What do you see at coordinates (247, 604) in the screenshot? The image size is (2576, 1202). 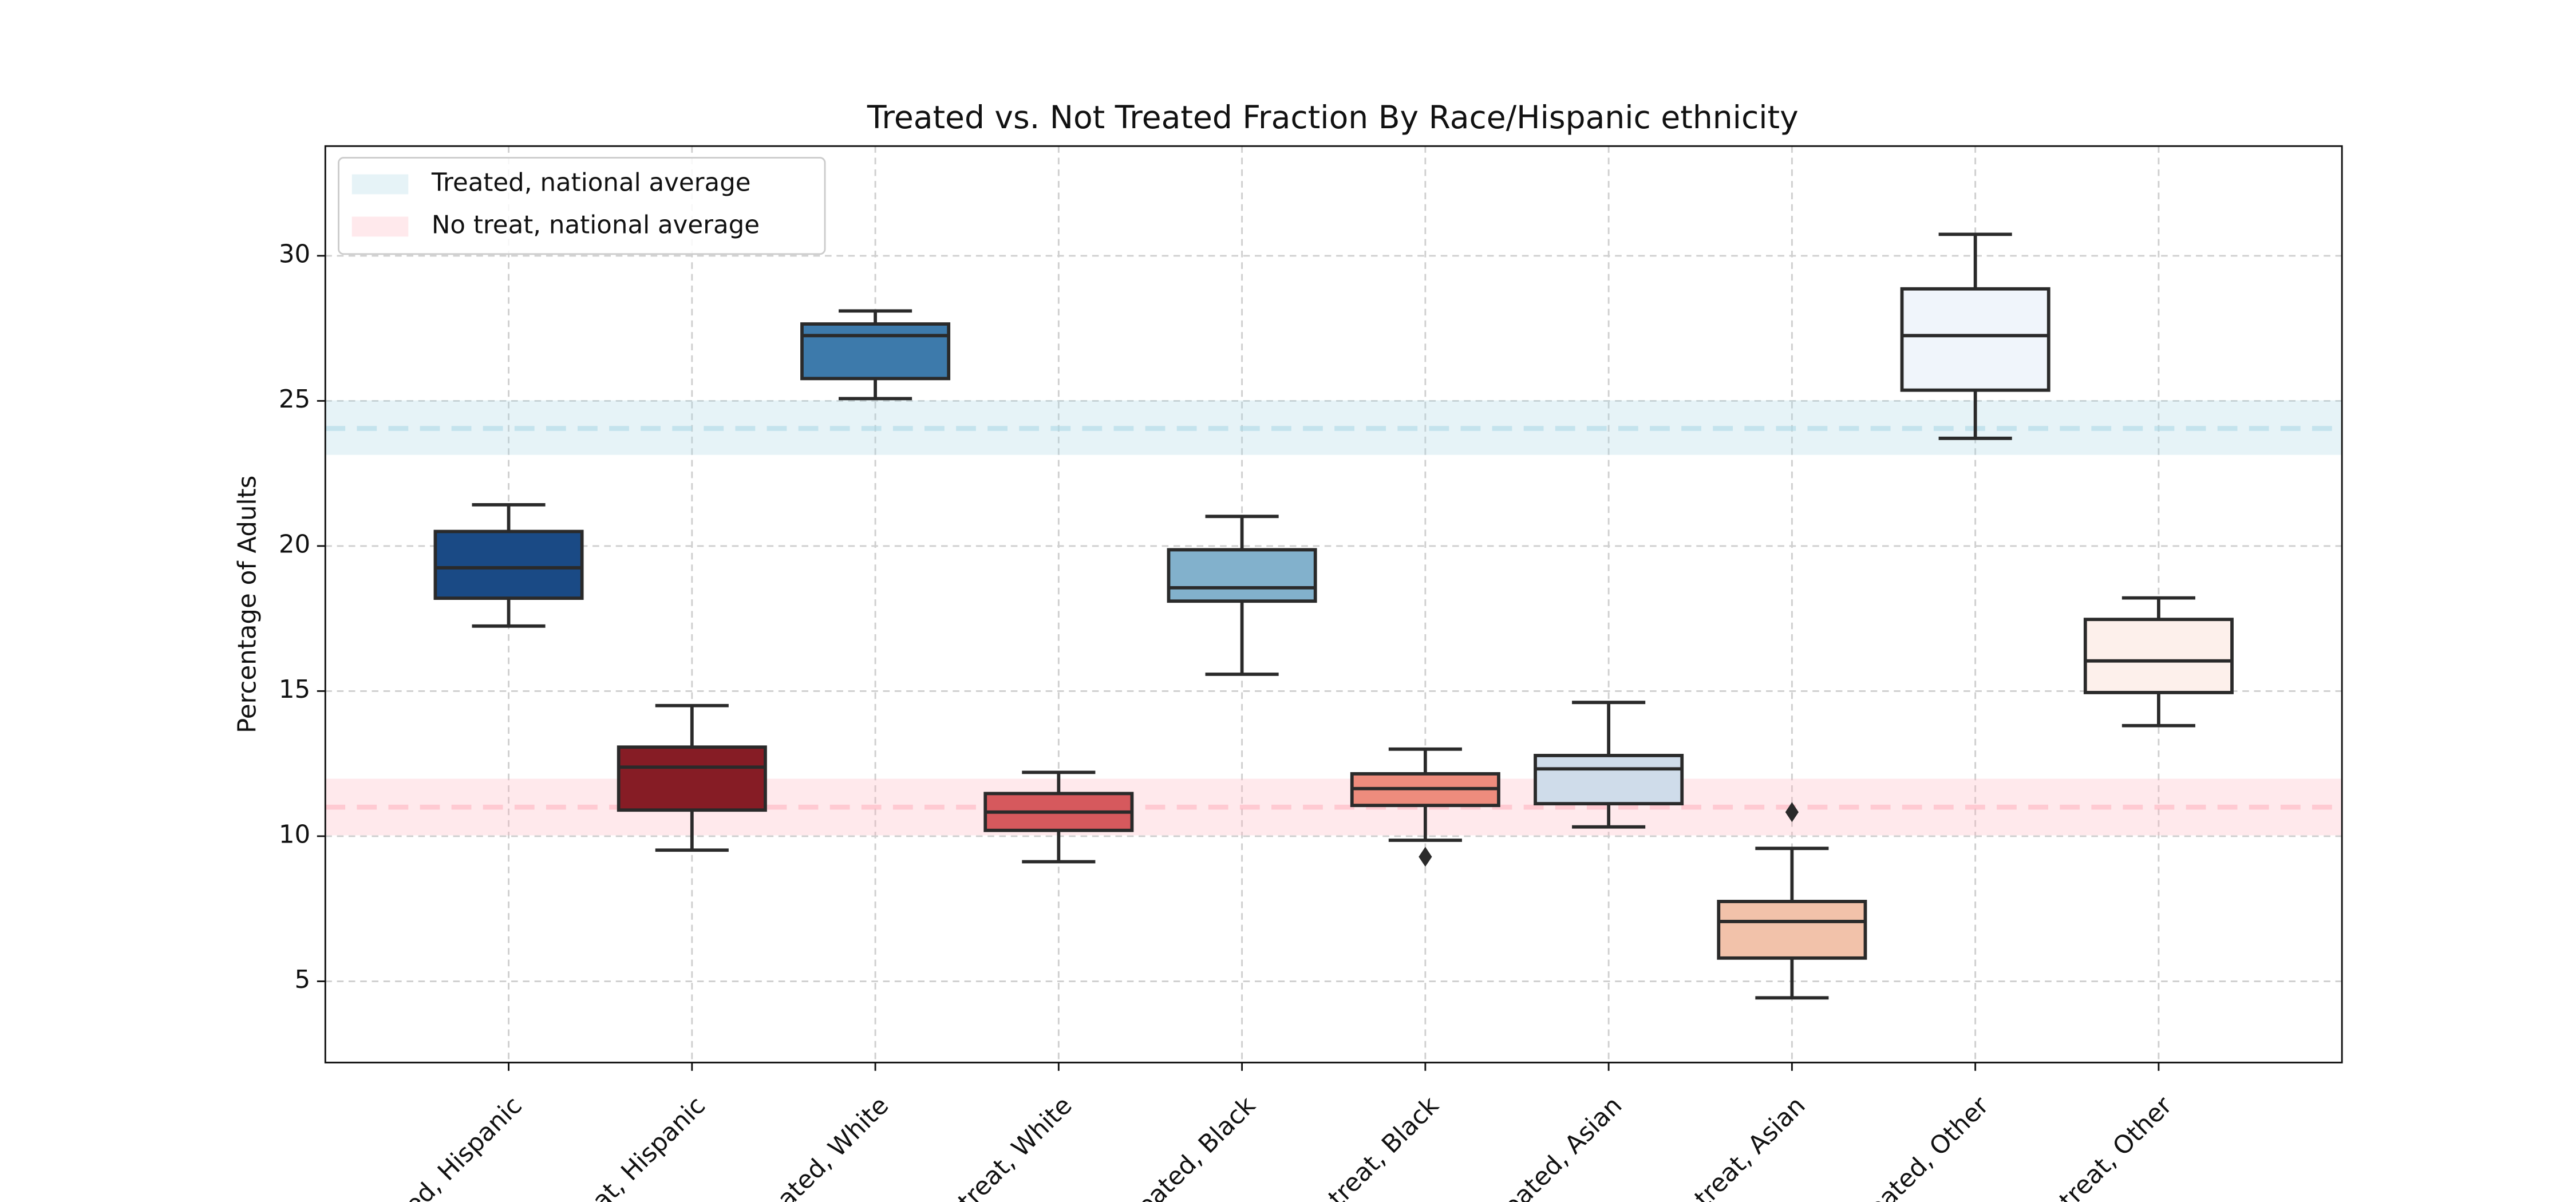 I see `y-axis-label: Percentage of Adults` at bounding box center [247, 604].